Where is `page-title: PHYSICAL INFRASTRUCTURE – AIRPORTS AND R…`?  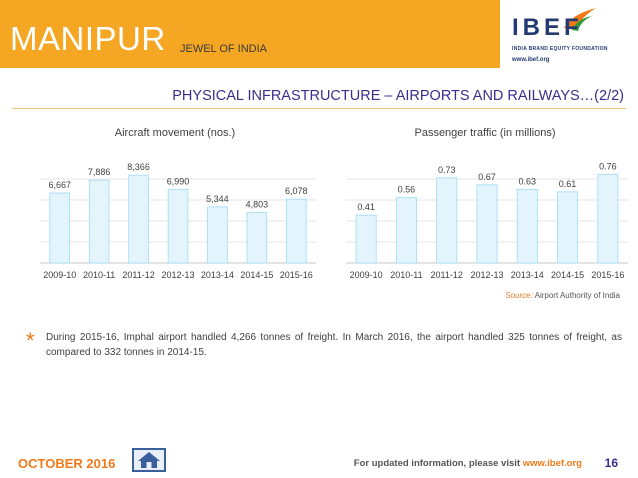
page-title: PHYSICAL INFRASTRUCTURE – AIRPORTS AND R… is located at coordinates (398, 96).